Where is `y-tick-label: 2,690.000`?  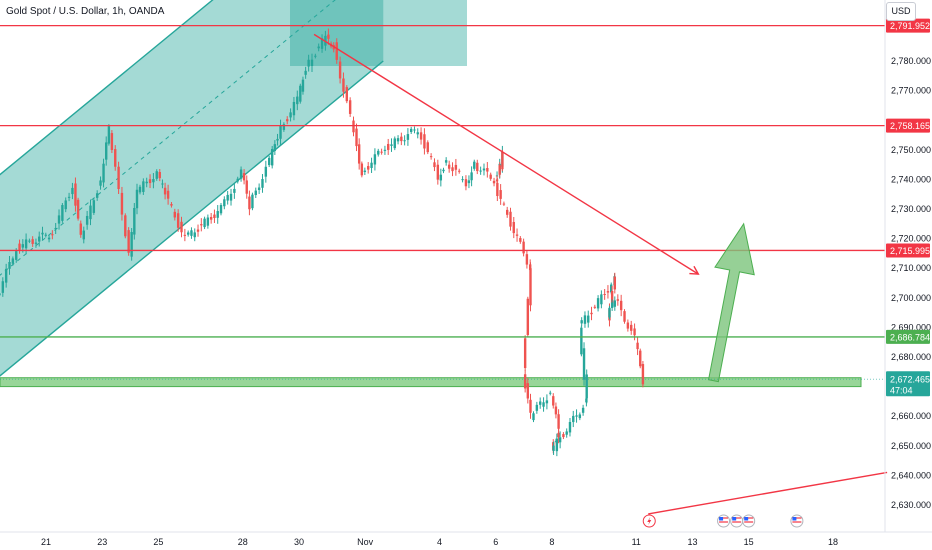 y-tick-label: 2,690.000 is located at coordinates (911, 327).